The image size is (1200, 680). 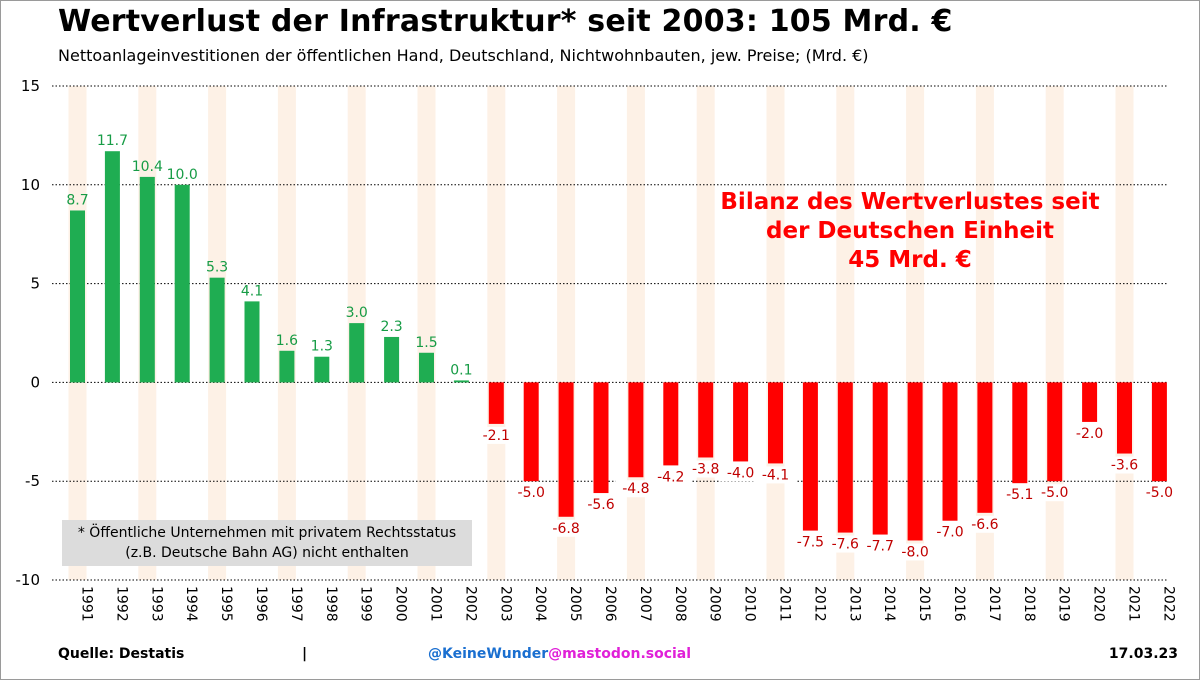 I want to click on x-tick-label: 1999, so click(x=366, y=604).